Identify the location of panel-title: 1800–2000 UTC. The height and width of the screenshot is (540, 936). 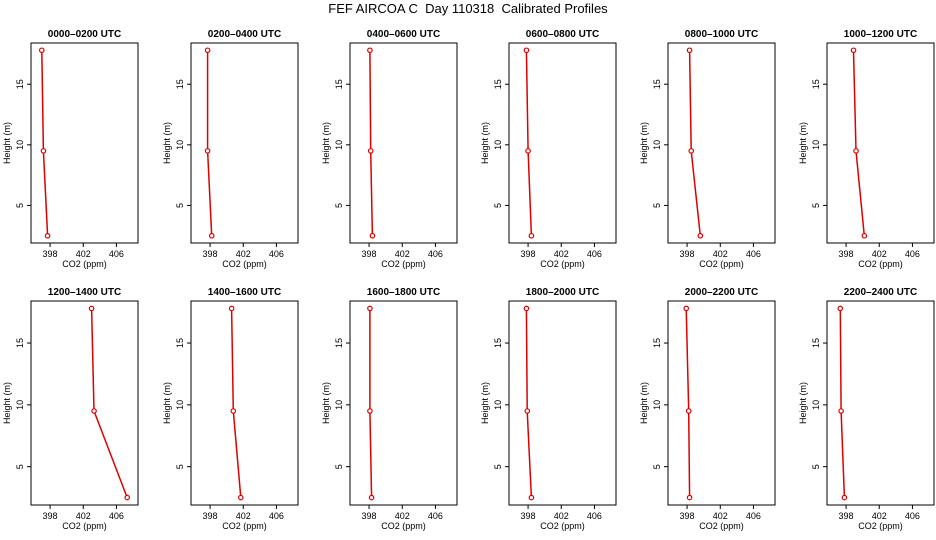
(562, 292).